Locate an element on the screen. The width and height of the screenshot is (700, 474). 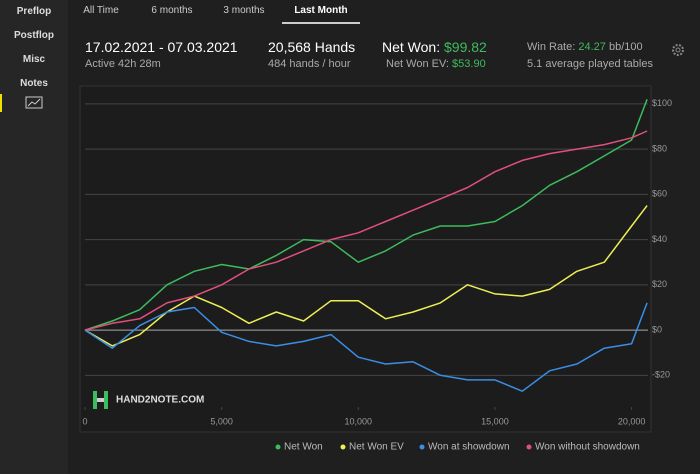
sidebar: Preflop Postflop Misc Notes is located at coordinates (34, 237).